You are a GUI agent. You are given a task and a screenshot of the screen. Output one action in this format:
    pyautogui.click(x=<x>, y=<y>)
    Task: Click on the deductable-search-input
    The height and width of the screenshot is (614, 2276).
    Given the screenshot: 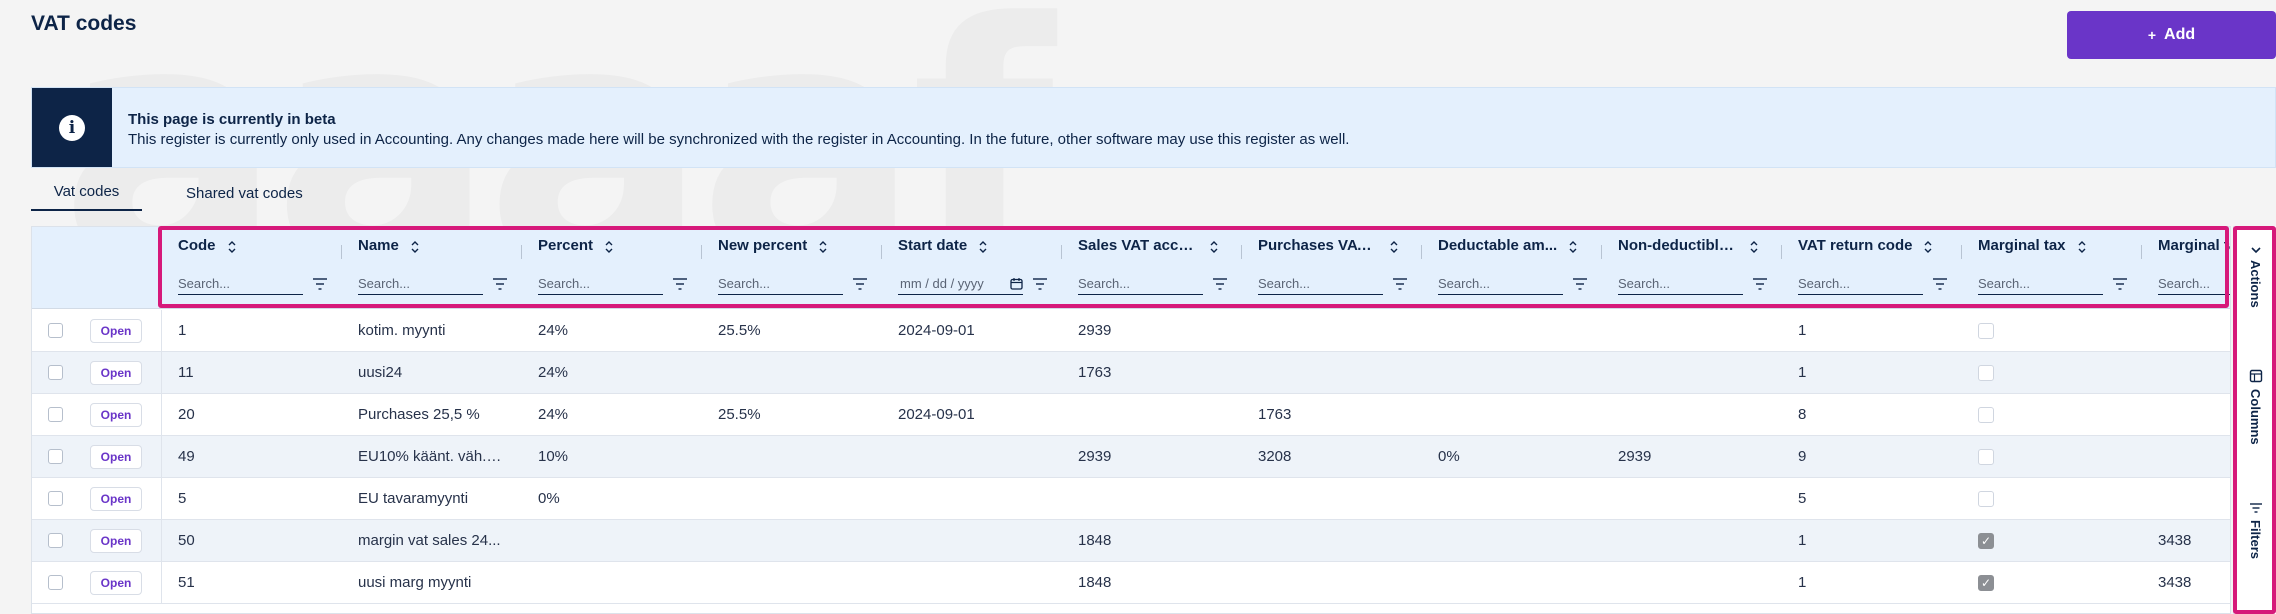 What is the action you would take?
    pyautogui.click(x=1500, y=284)
    